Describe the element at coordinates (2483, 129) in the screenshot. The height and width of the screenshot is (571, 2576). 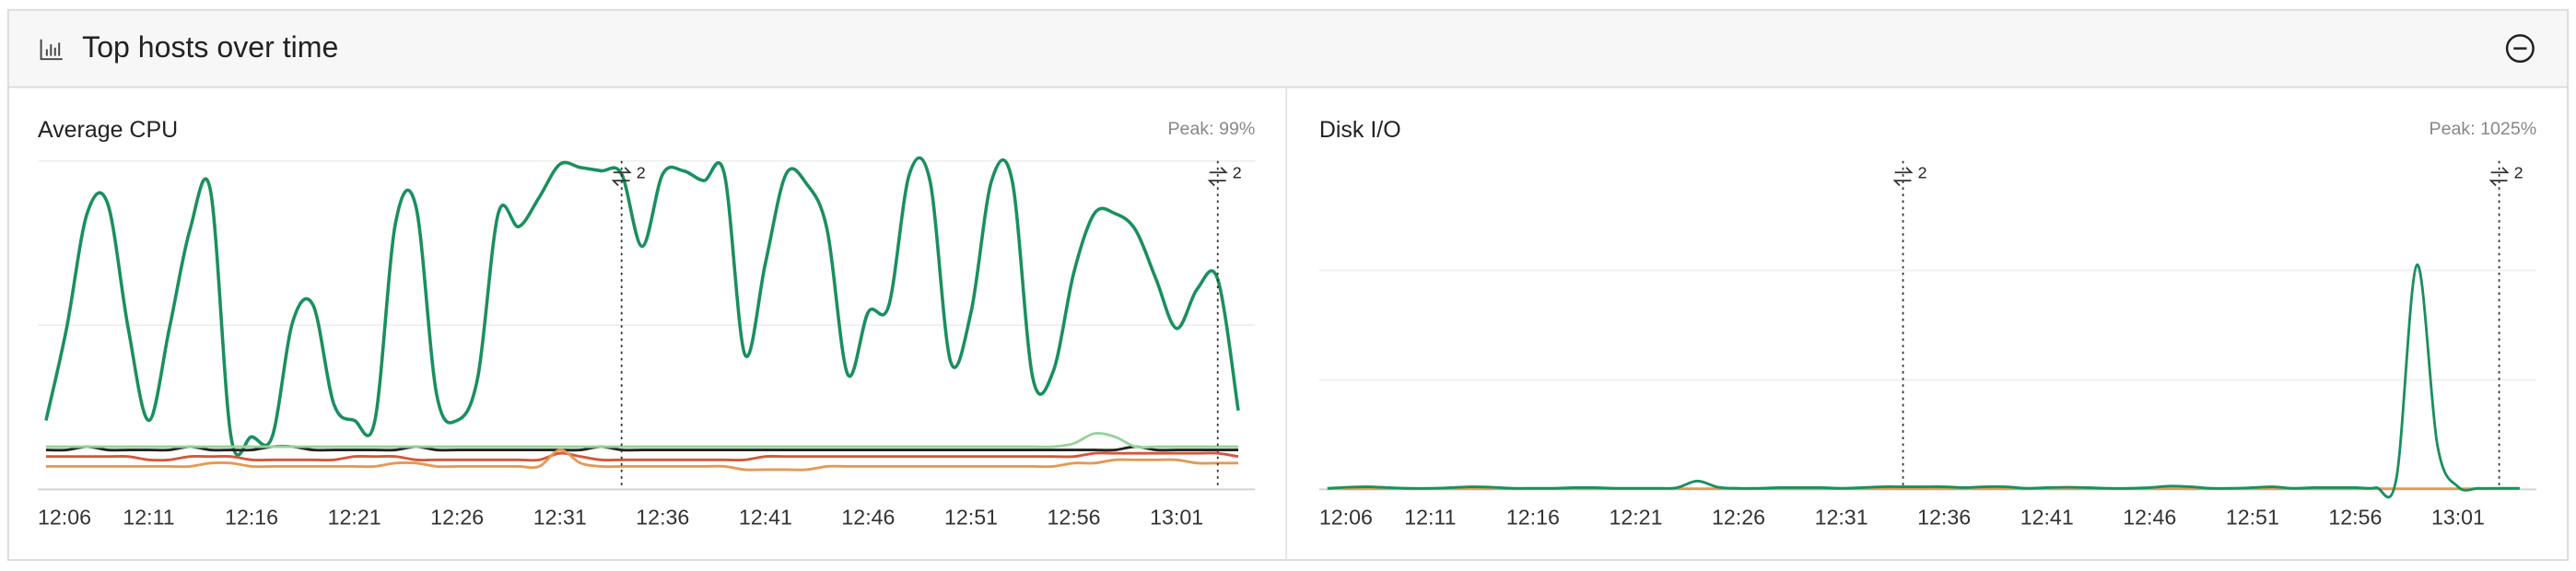
I see `peak-label: Peak: 1025%` at that location.